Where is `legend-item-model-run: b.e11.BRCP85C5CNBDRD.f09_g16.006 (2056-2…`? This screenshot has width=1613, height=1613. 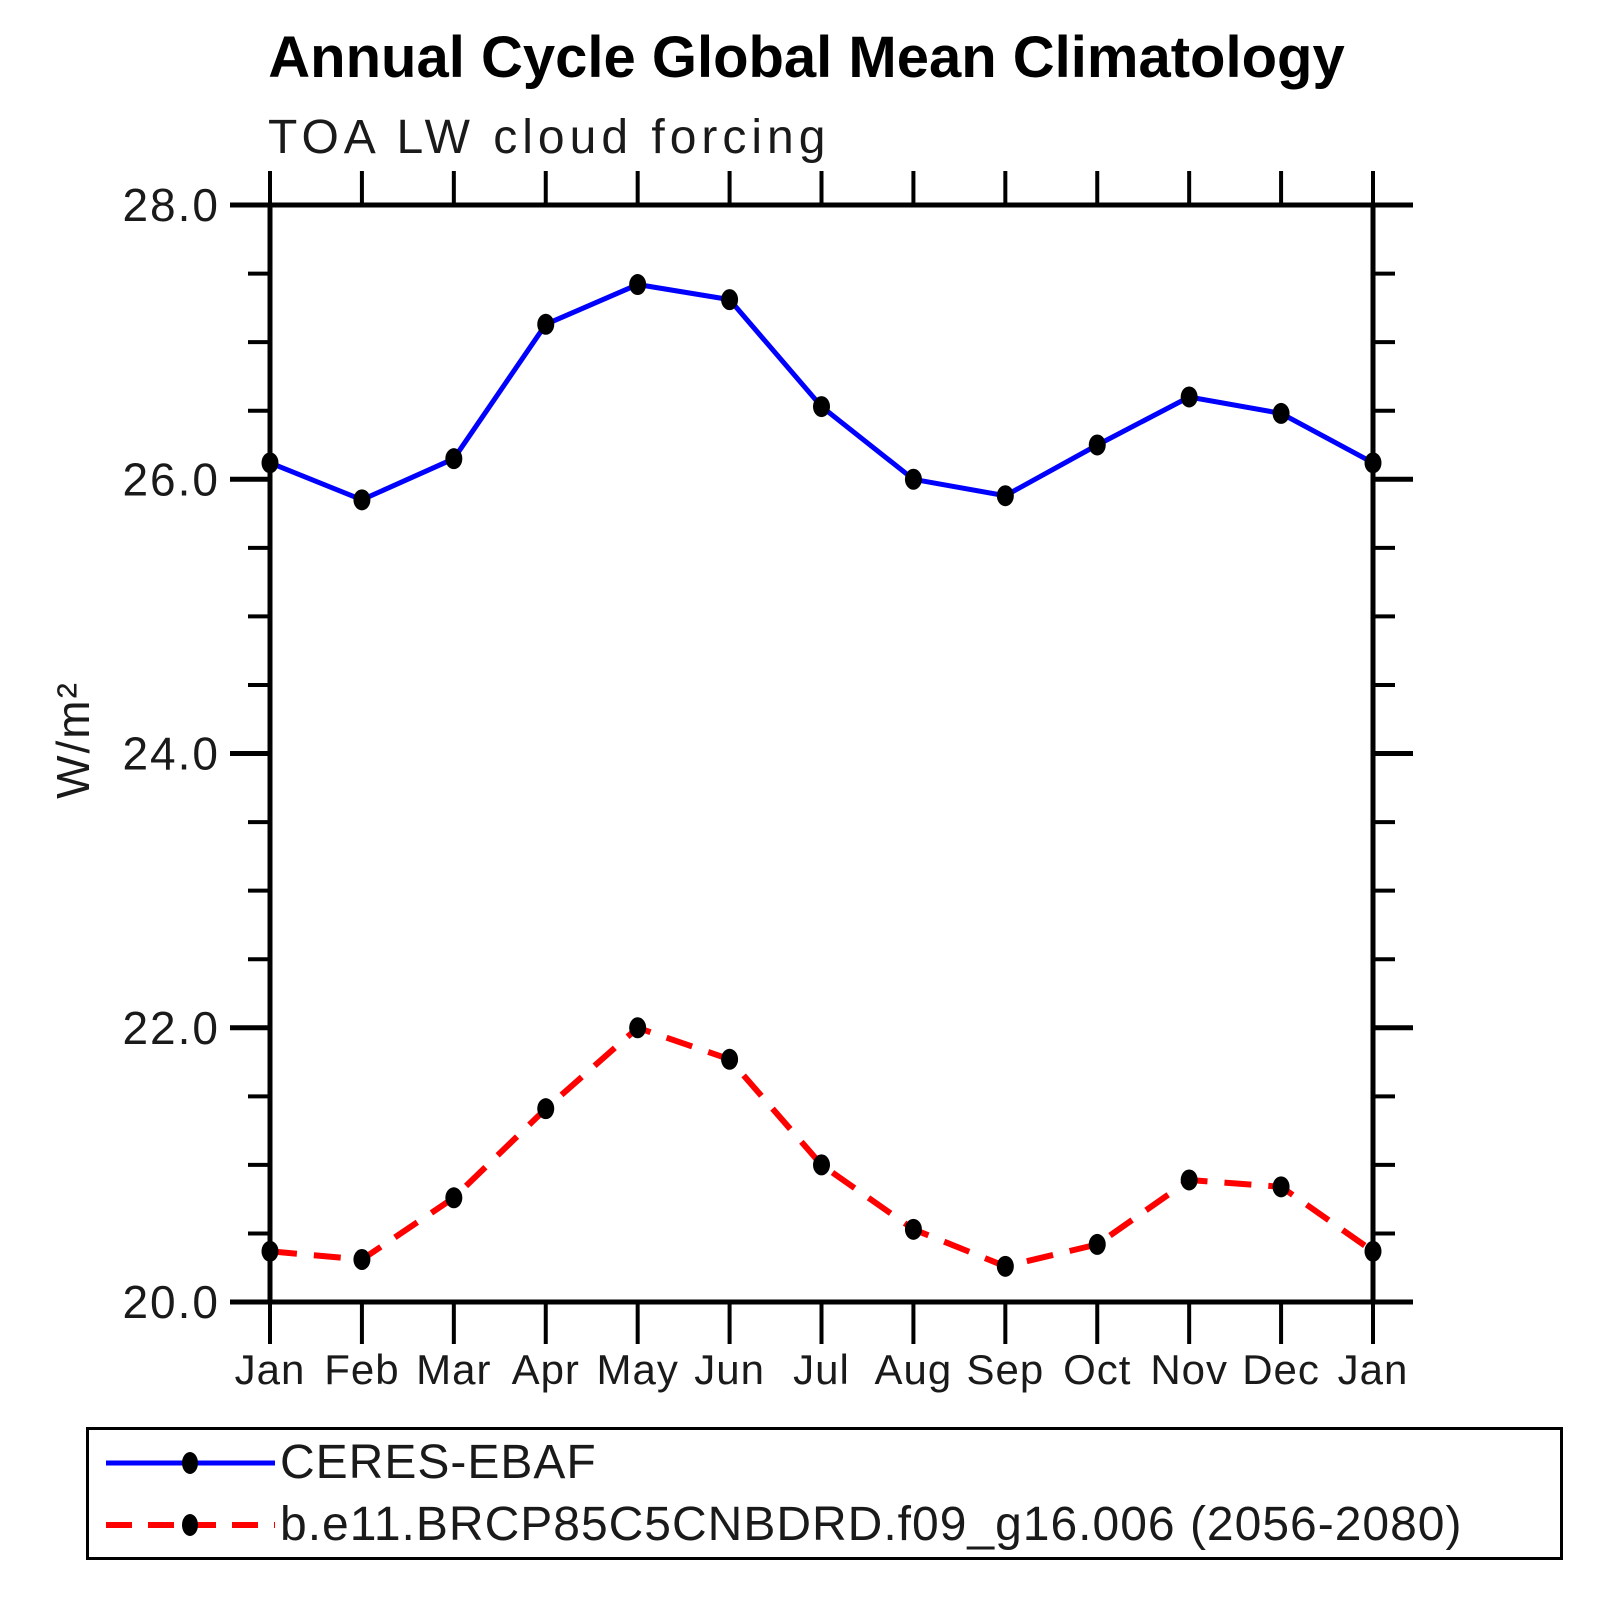
legend-item-model-run: b.e11.BRCP85C5CNBDRD.f09_g16.006 (2056-2… is located at coordinates (831, 1525).